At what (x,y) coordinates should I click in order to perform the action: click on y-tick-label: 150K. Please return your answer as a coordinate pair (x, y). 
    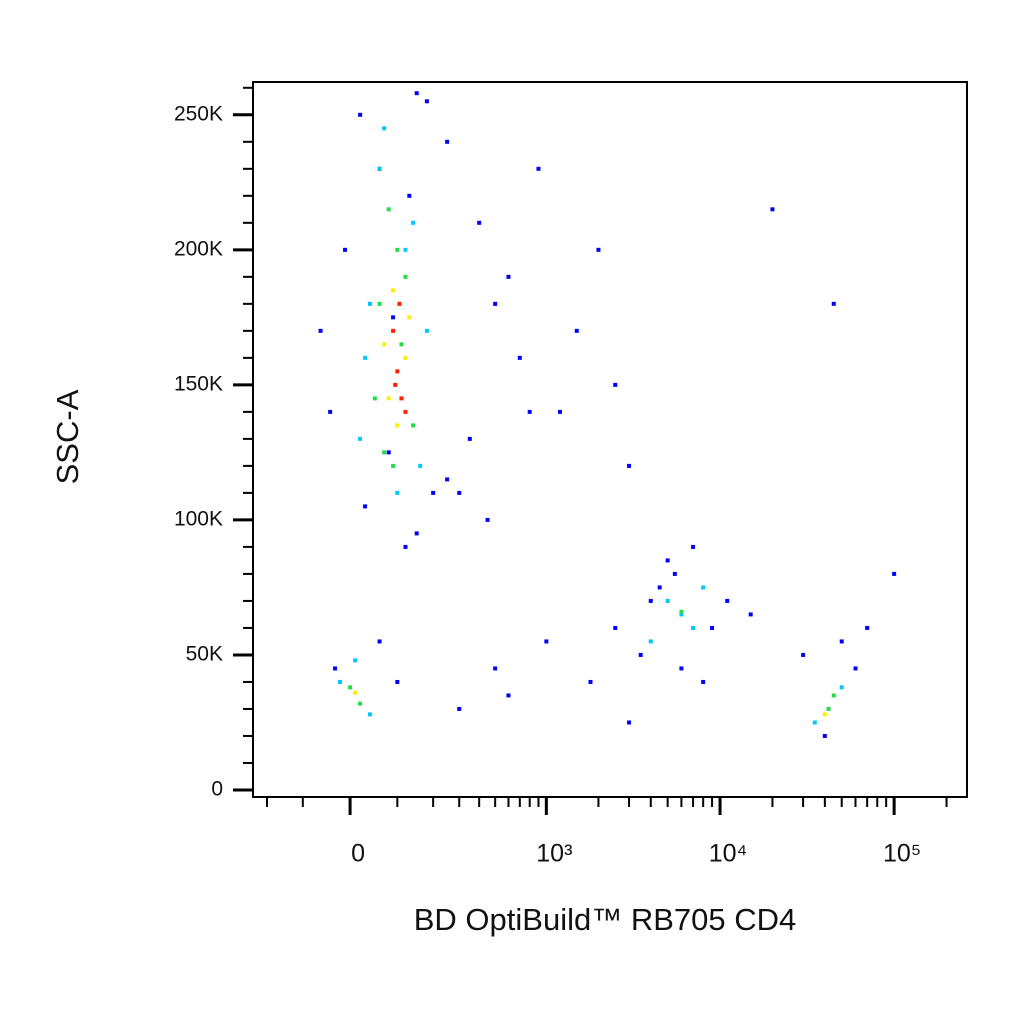
    Looking at the image, I should click on (198, 383).